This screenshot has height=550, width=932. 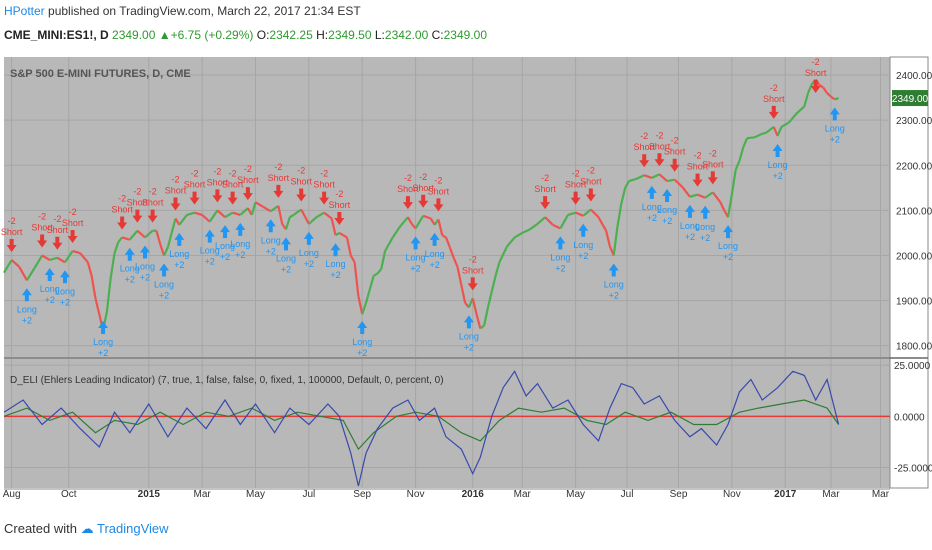 I want to click on price-tick-label: 2200.00, so click(x=914, y=166).